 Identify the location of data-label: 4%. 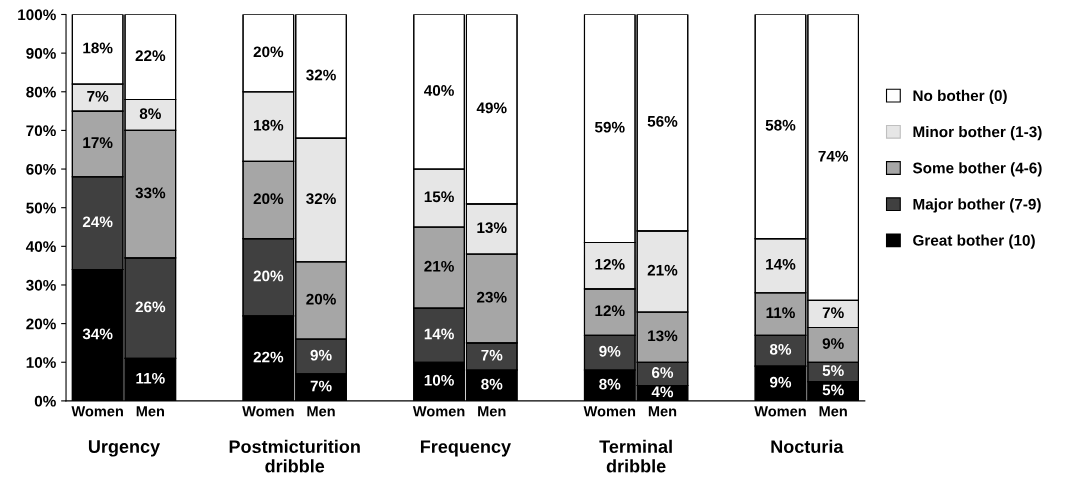
(662, 392).